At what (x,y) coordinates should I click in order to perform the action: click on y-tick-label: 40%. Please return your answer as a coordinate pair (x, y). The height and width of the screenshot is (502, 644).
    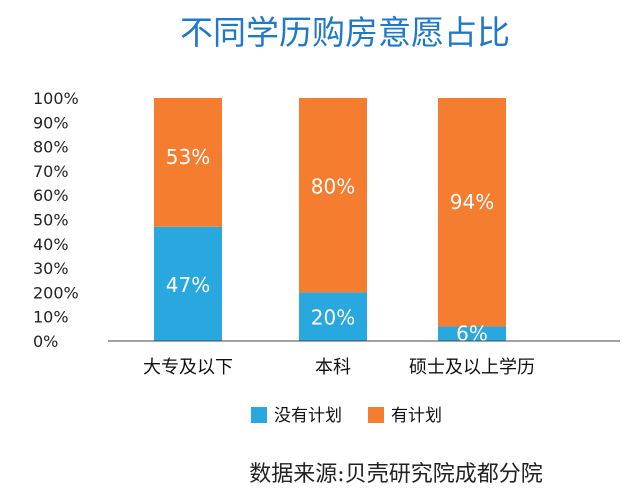
    Looking at the image, I should click on (51, 244).